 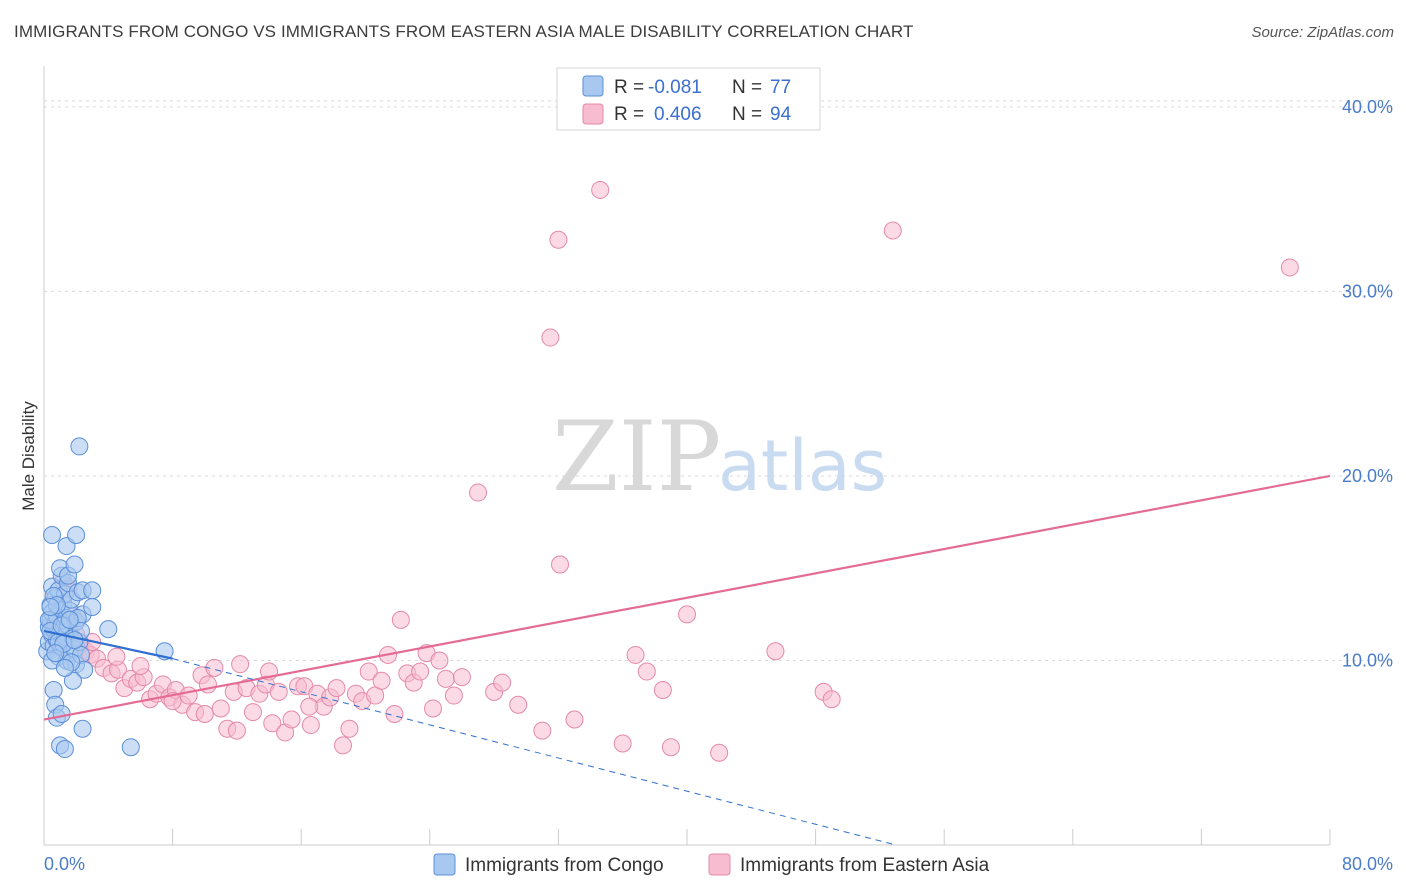 What do you see at coordinates (747, 87) in the screenshot?
I see `legend-n-label-congo: N =` at bounding box center [747, 87].